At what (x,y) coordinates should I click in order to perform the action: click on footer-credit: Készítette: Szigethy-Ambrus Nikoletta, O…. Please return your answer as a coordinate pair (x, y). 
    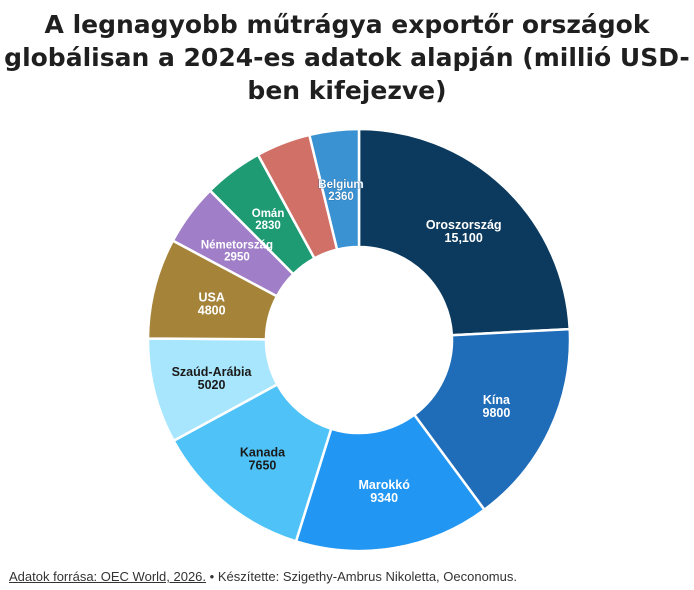
    Looking at the image, I should click on (367, 576).